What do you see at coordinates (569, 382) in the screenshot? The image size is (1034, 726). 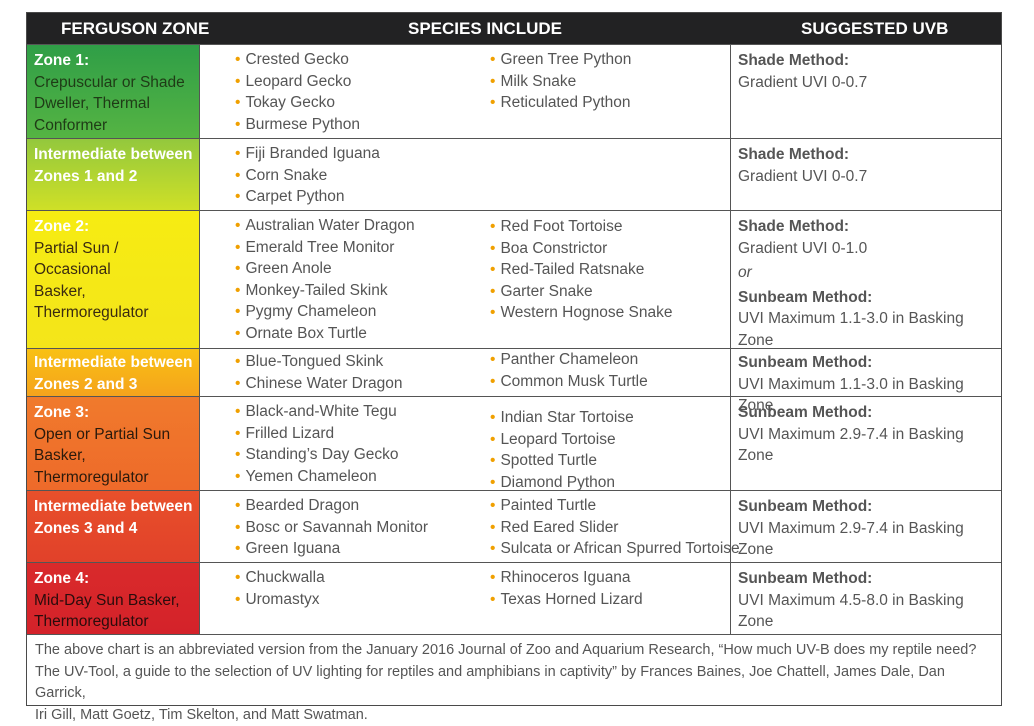 I see `species-item: Common Musk Turtle` at bounding box center [569, 382].